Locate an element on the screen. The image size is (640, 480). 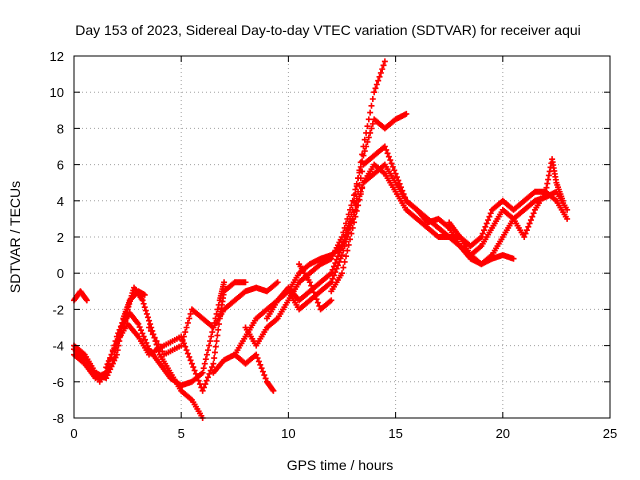
y-tick-label: 12 is located at coordinates (57, 56).